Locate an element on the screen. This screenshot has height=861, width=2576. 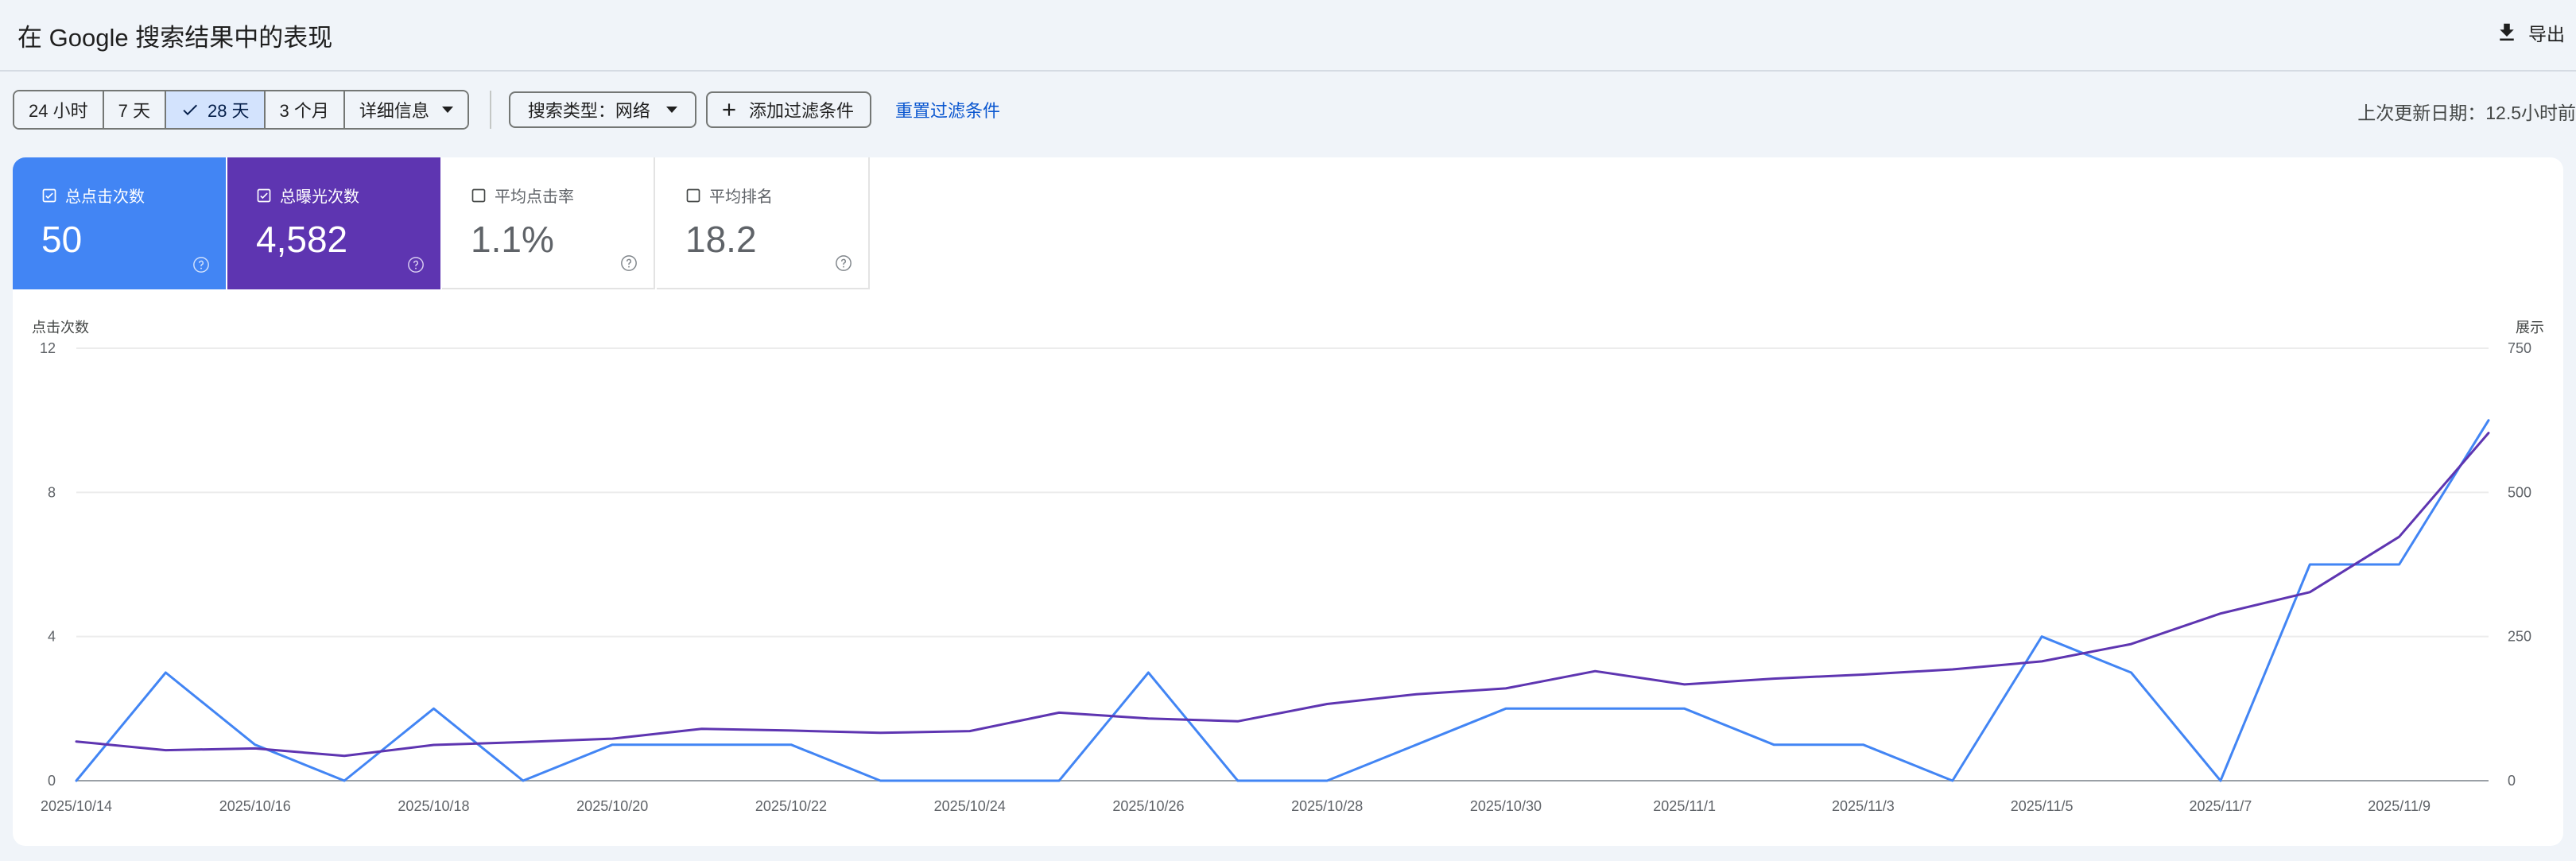
search-type-dropdown: 搜索类型：网络 is located at coordinates (602, 110).